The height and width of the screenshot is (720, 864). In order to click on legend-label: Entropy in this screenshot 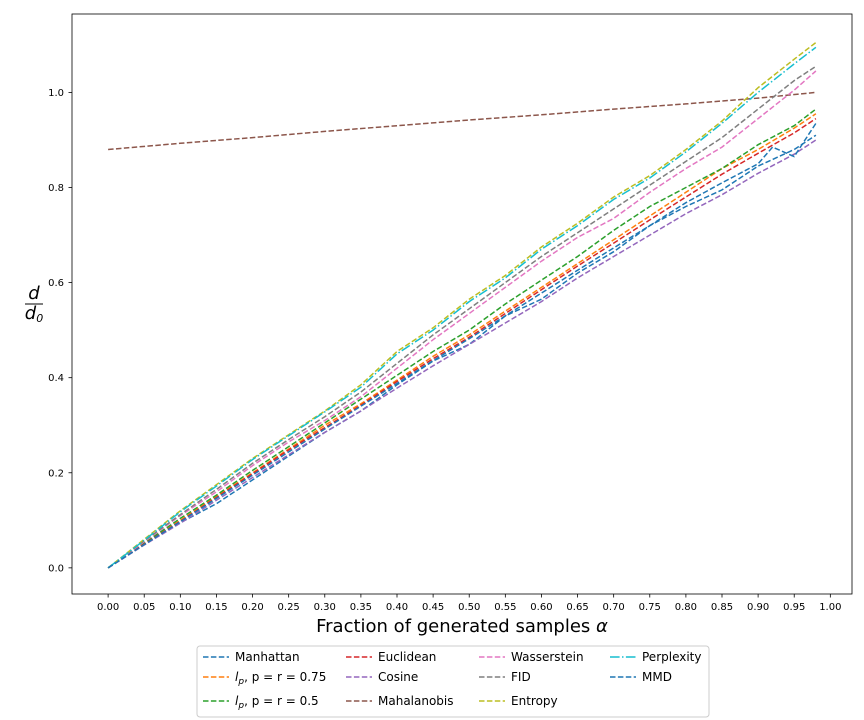, I will do `click(534, 701)`.